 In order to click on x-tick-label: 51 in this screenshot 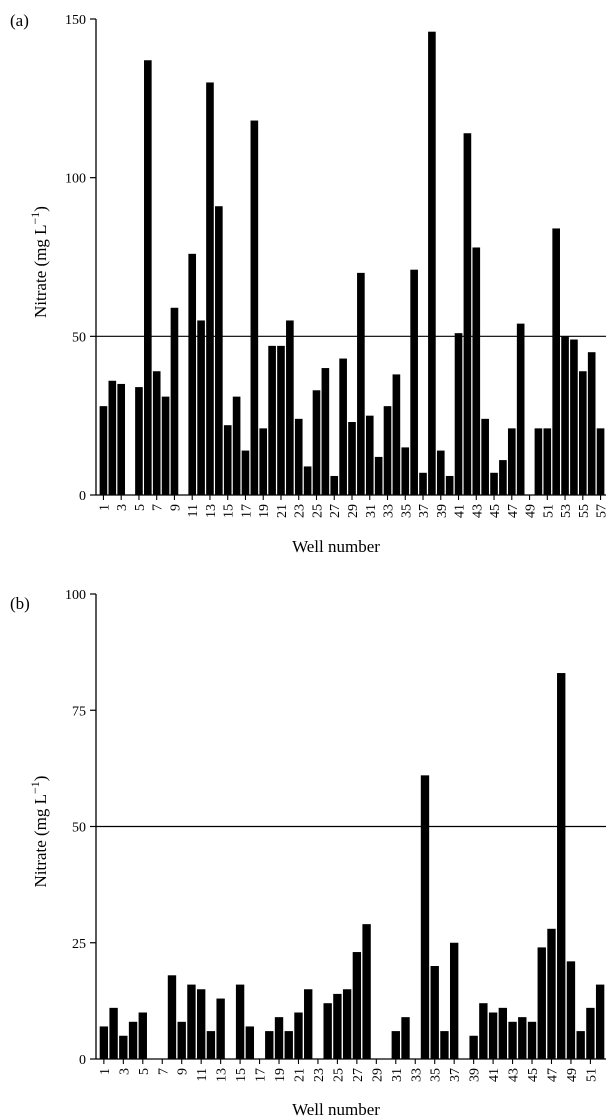, I will do `click(548, 511)`.